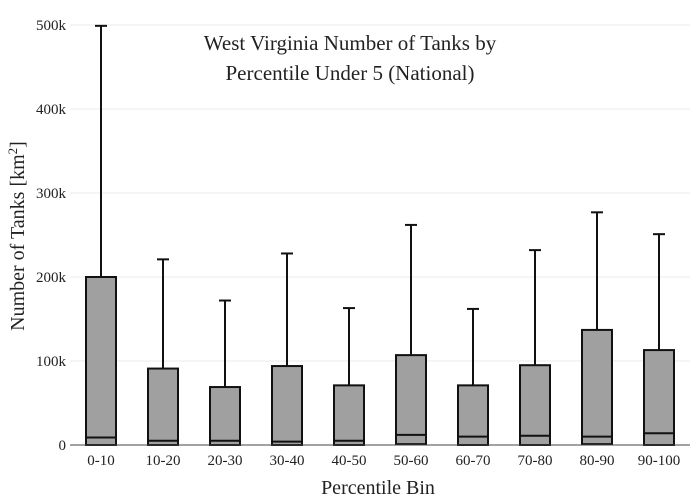 This screenshot has width=700, height=500. Describe the element at coordinates (51, 236) in the screenshot. I see `y-tick-labels: 0 100k 200k 300k 400k 500k` at that location.